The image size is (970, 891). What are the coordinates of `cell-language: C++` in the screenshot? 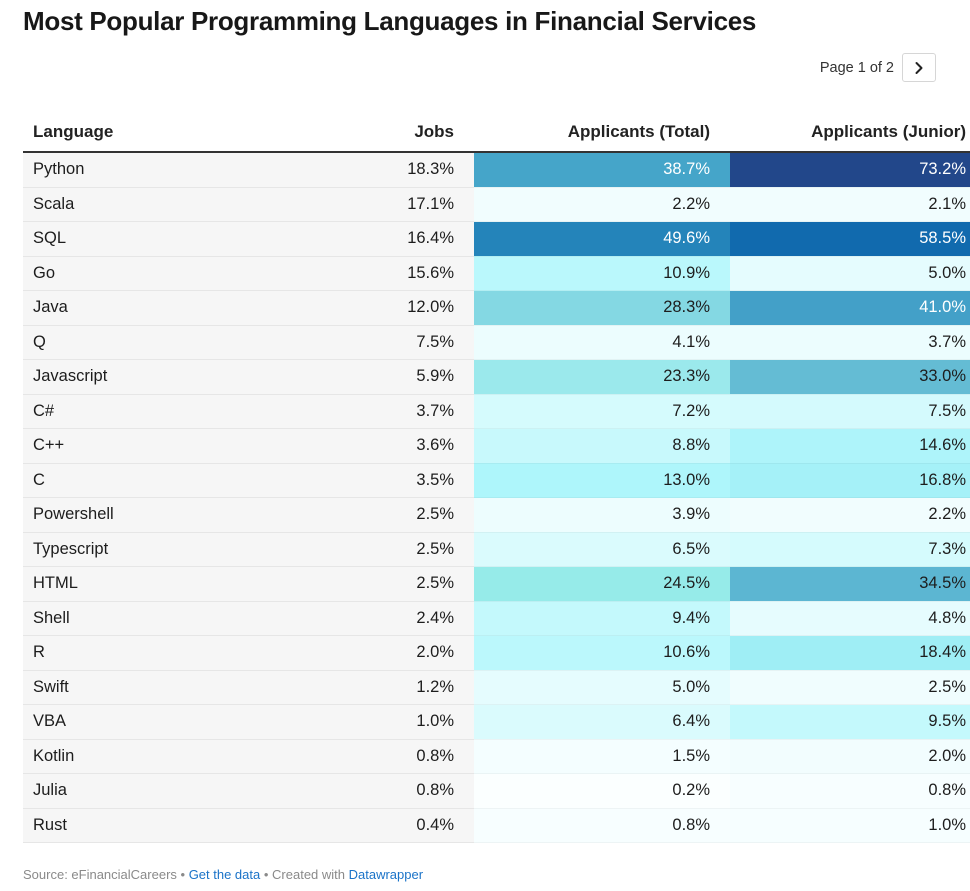 It's located at (146, 446).